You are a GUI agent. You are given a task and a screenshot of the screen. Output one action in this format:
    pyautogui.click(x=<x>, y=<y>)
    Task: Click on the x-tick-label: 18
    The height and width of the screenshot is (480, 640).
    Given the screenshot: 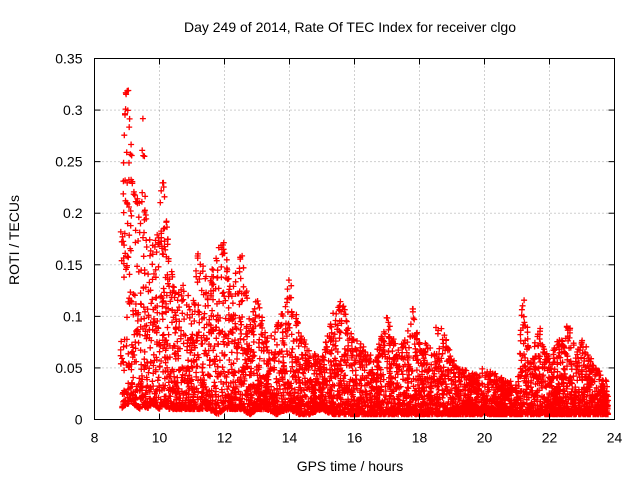 What is the action you would take?
    pyautogui.click(x=420, y=438)
    